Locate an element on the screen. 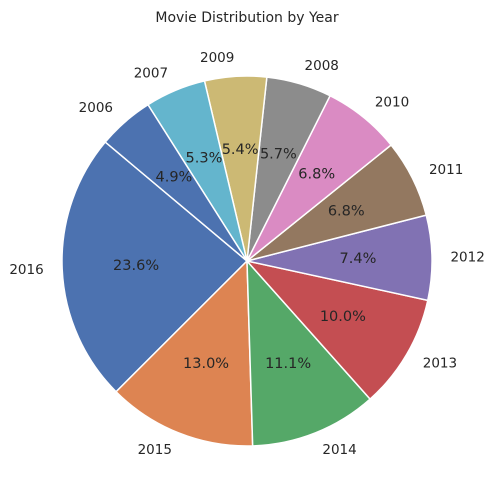  category-label-2013: 2013 is located at coordinates (440, 364).